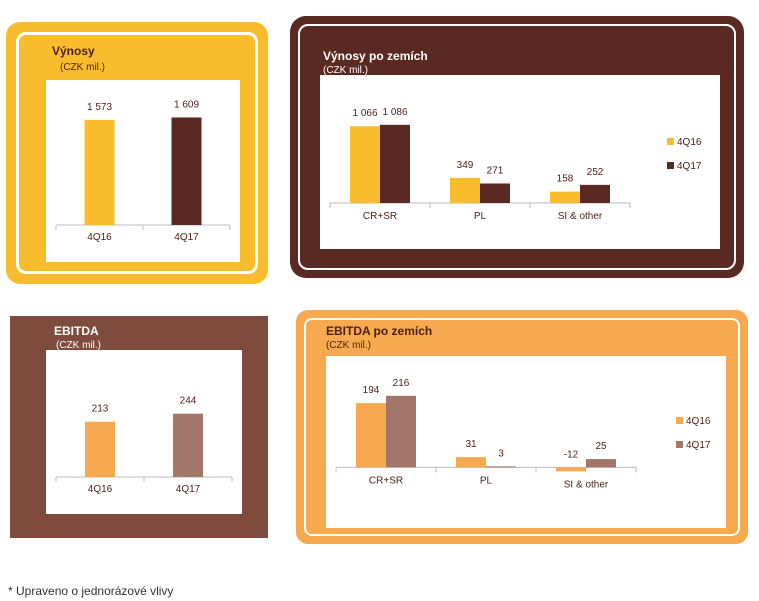 This screenshot has width=759, height=601. What do you see at coordinates (91, 591) in the screenshot?
I see `footnote: * Upraveno o jednorázové vlivy` at bounding box center [91, 591].